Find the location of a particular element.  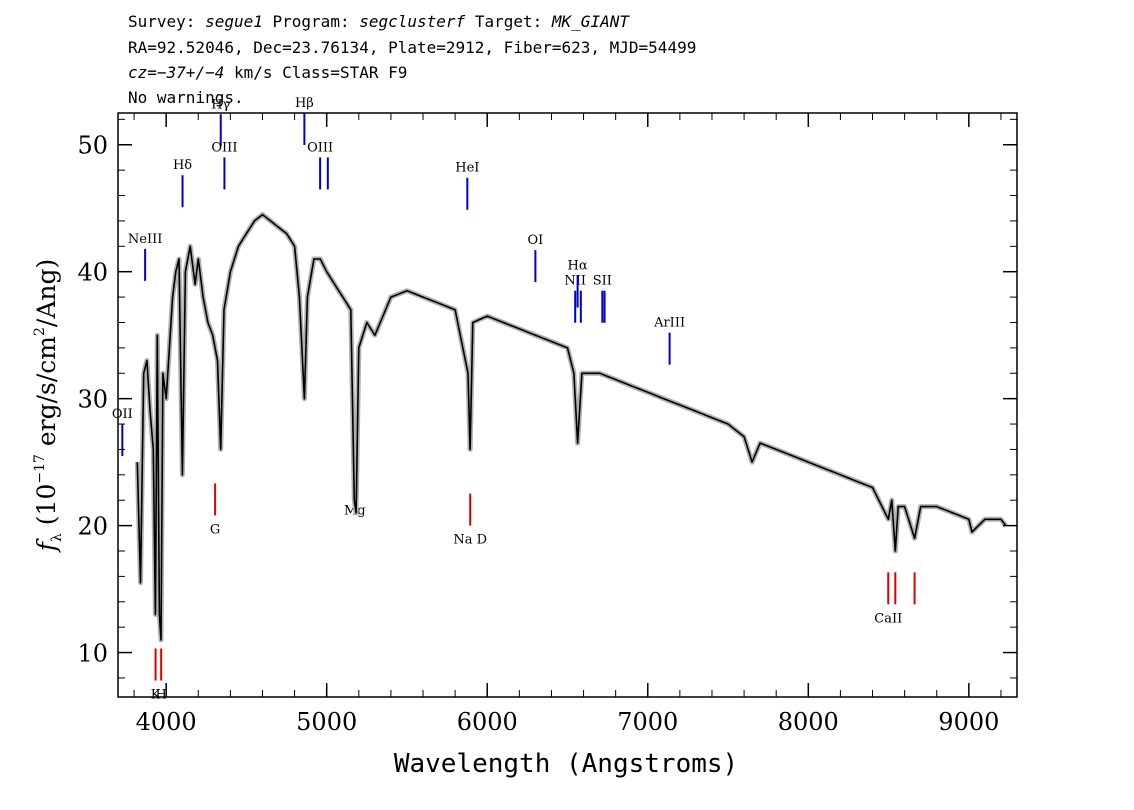

emission-line-label: ArIII is located at coordinates (669, 323).